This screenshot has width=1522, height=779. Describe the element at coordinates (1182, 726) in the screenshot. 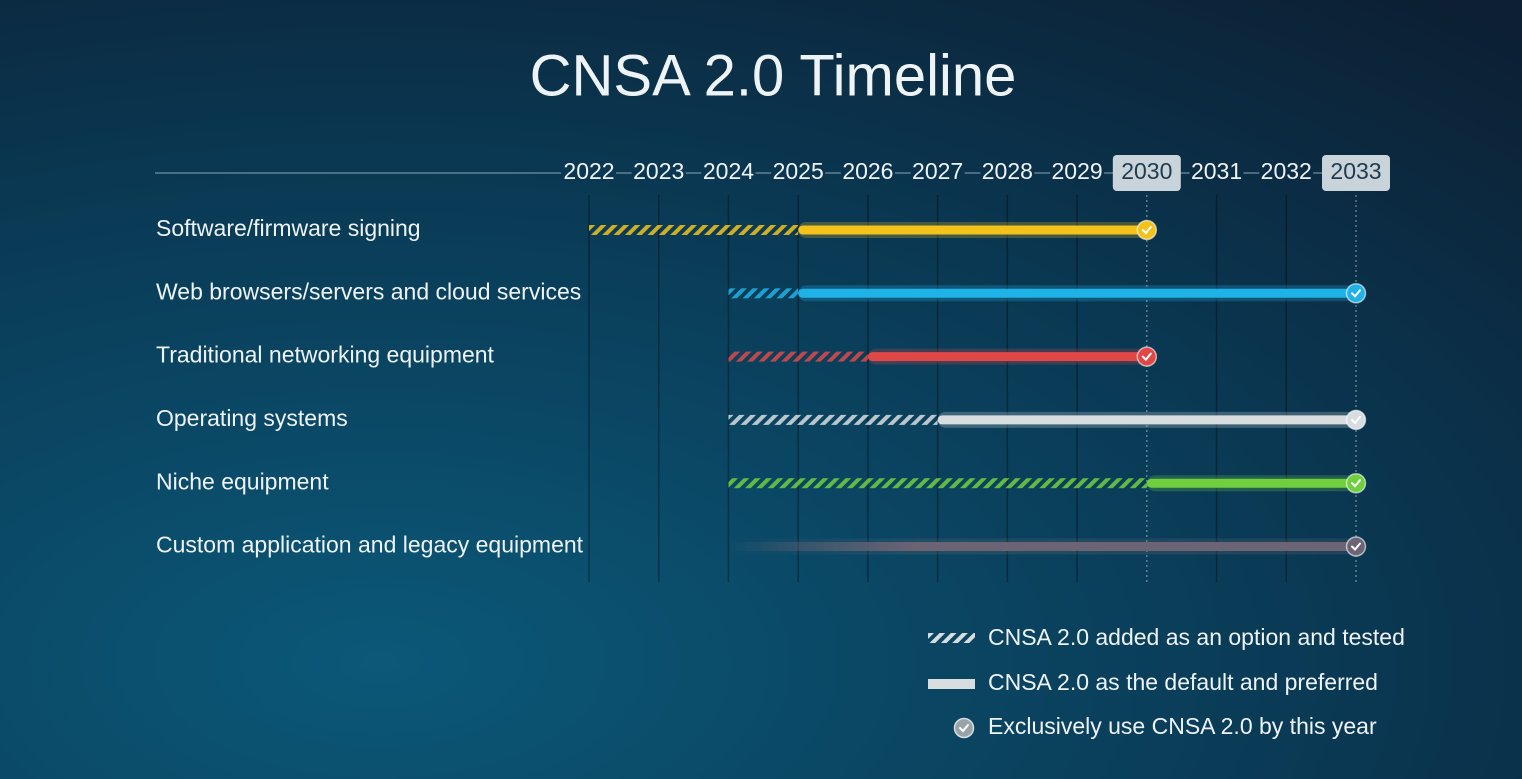

I see `legend-exclusive-label: Exclusively use CNSA 2.0 by this year` at that location.